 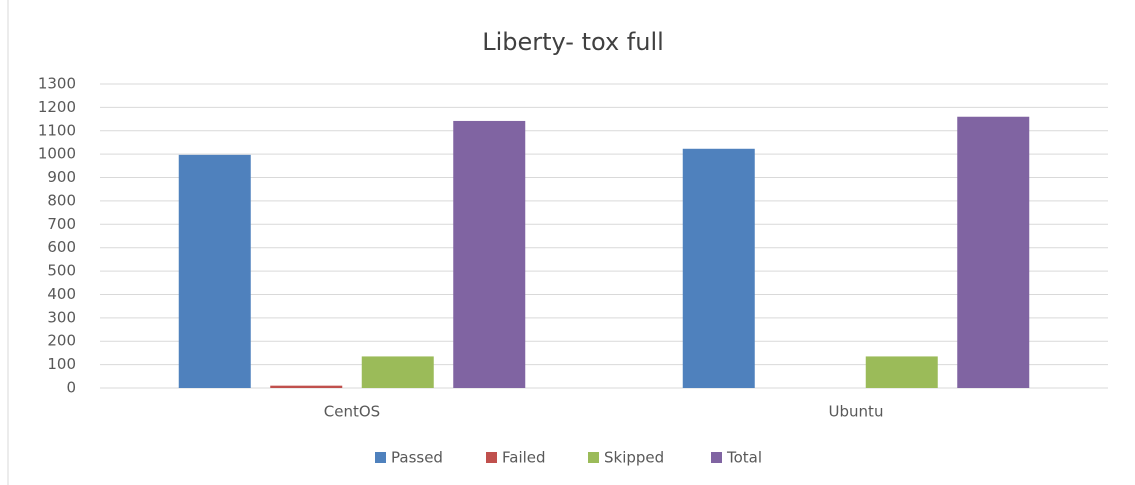 What do you see at coordinates (61, 177) in the screenshot?
I see `y-tick-label: 900` at bounding box center [61, 177].